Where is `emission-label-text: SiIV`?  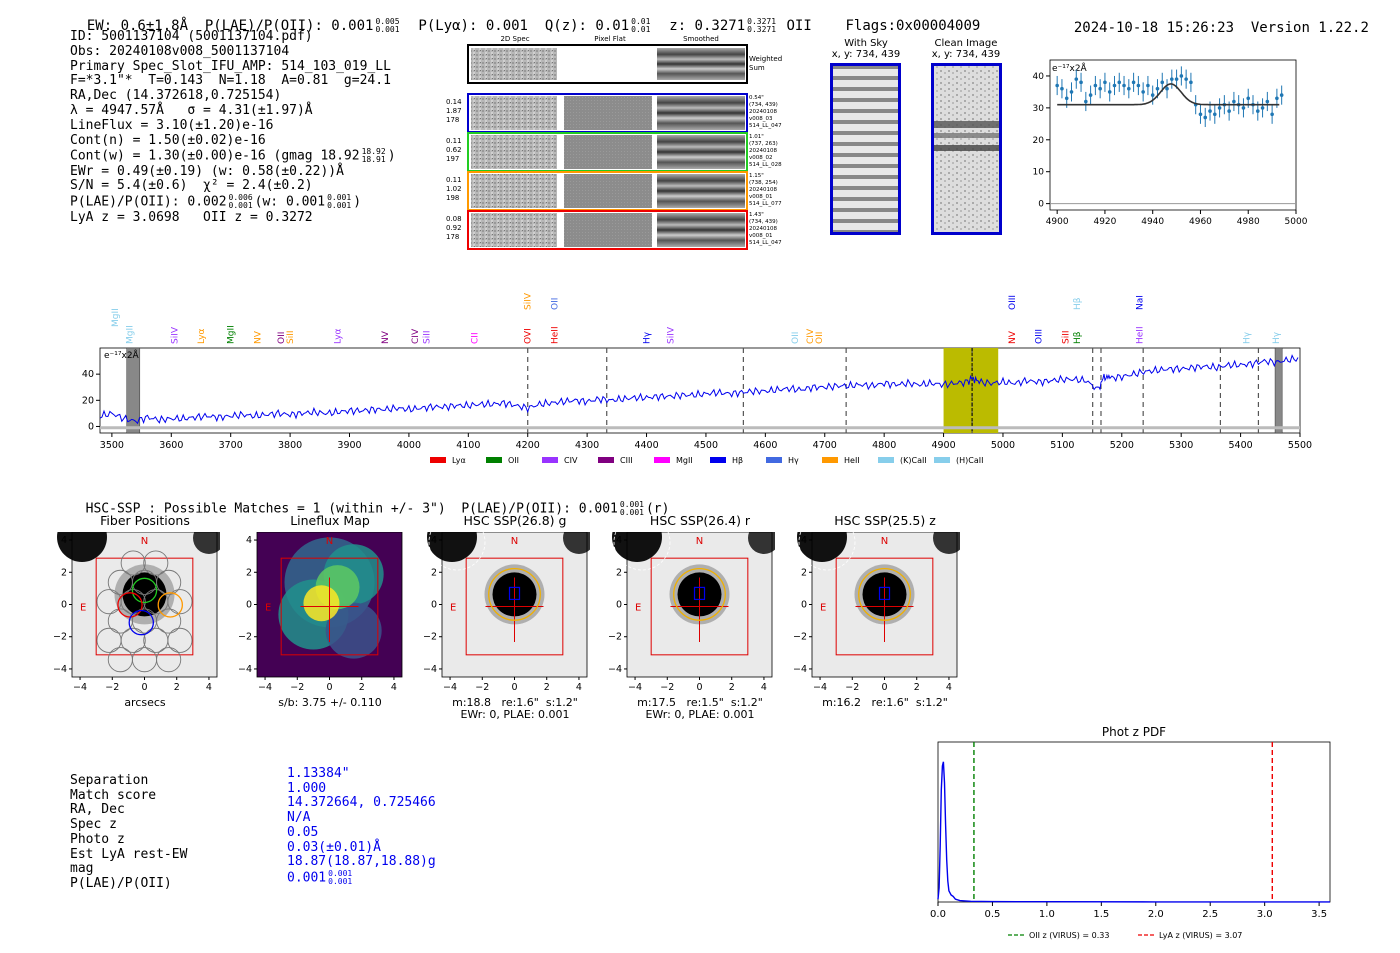
emission-label-text: SiIV is located at coordinates (175, 335).